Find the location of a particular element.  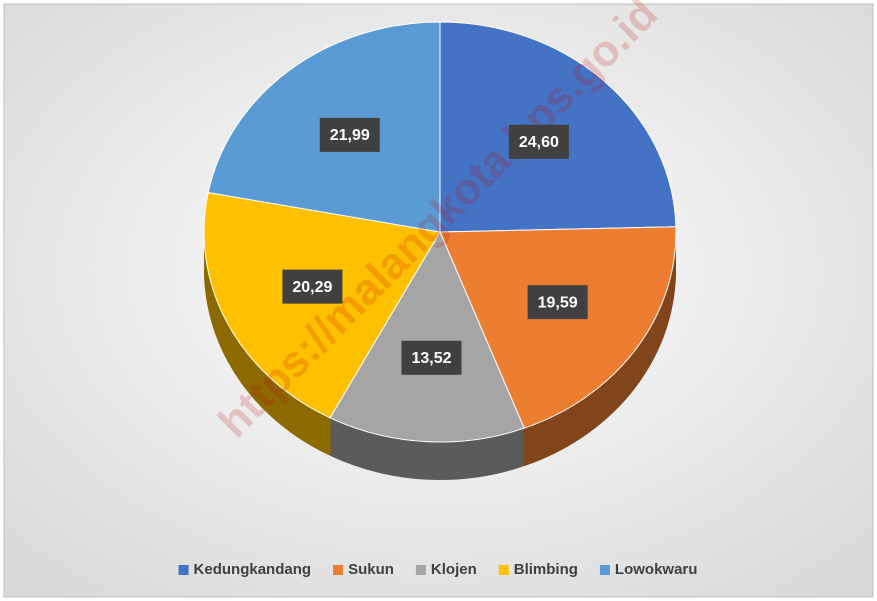

data-label: 13,52 is located at coordinates (431, 358).